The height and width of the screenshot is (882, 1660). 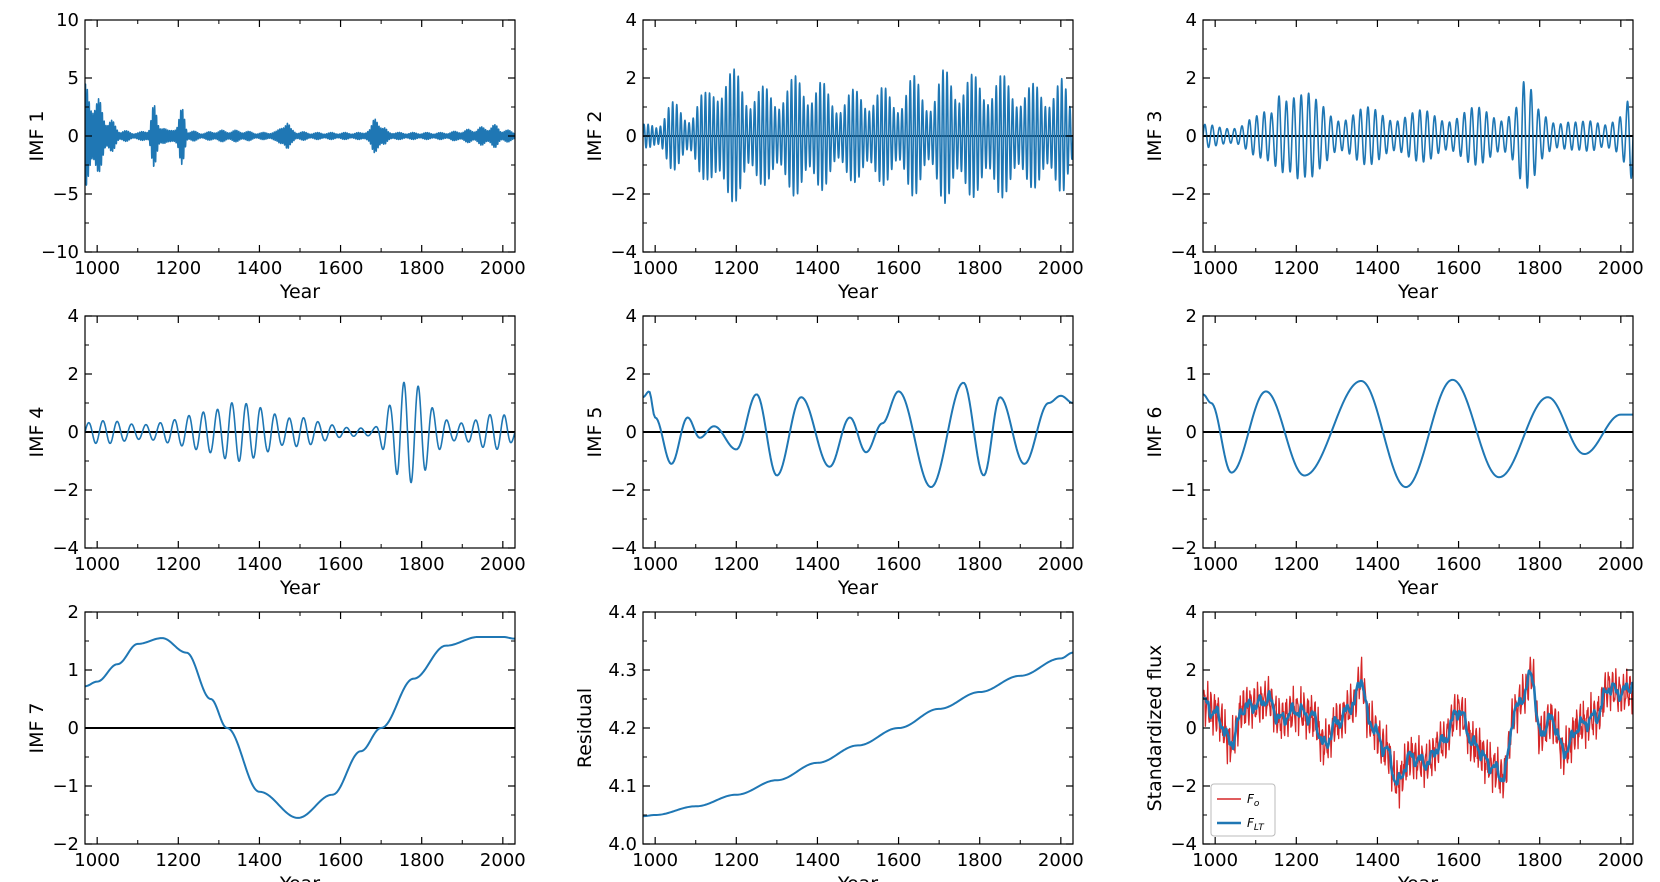 I want to click on y-axis-label: IMF 2, so click(x=595, y=135).